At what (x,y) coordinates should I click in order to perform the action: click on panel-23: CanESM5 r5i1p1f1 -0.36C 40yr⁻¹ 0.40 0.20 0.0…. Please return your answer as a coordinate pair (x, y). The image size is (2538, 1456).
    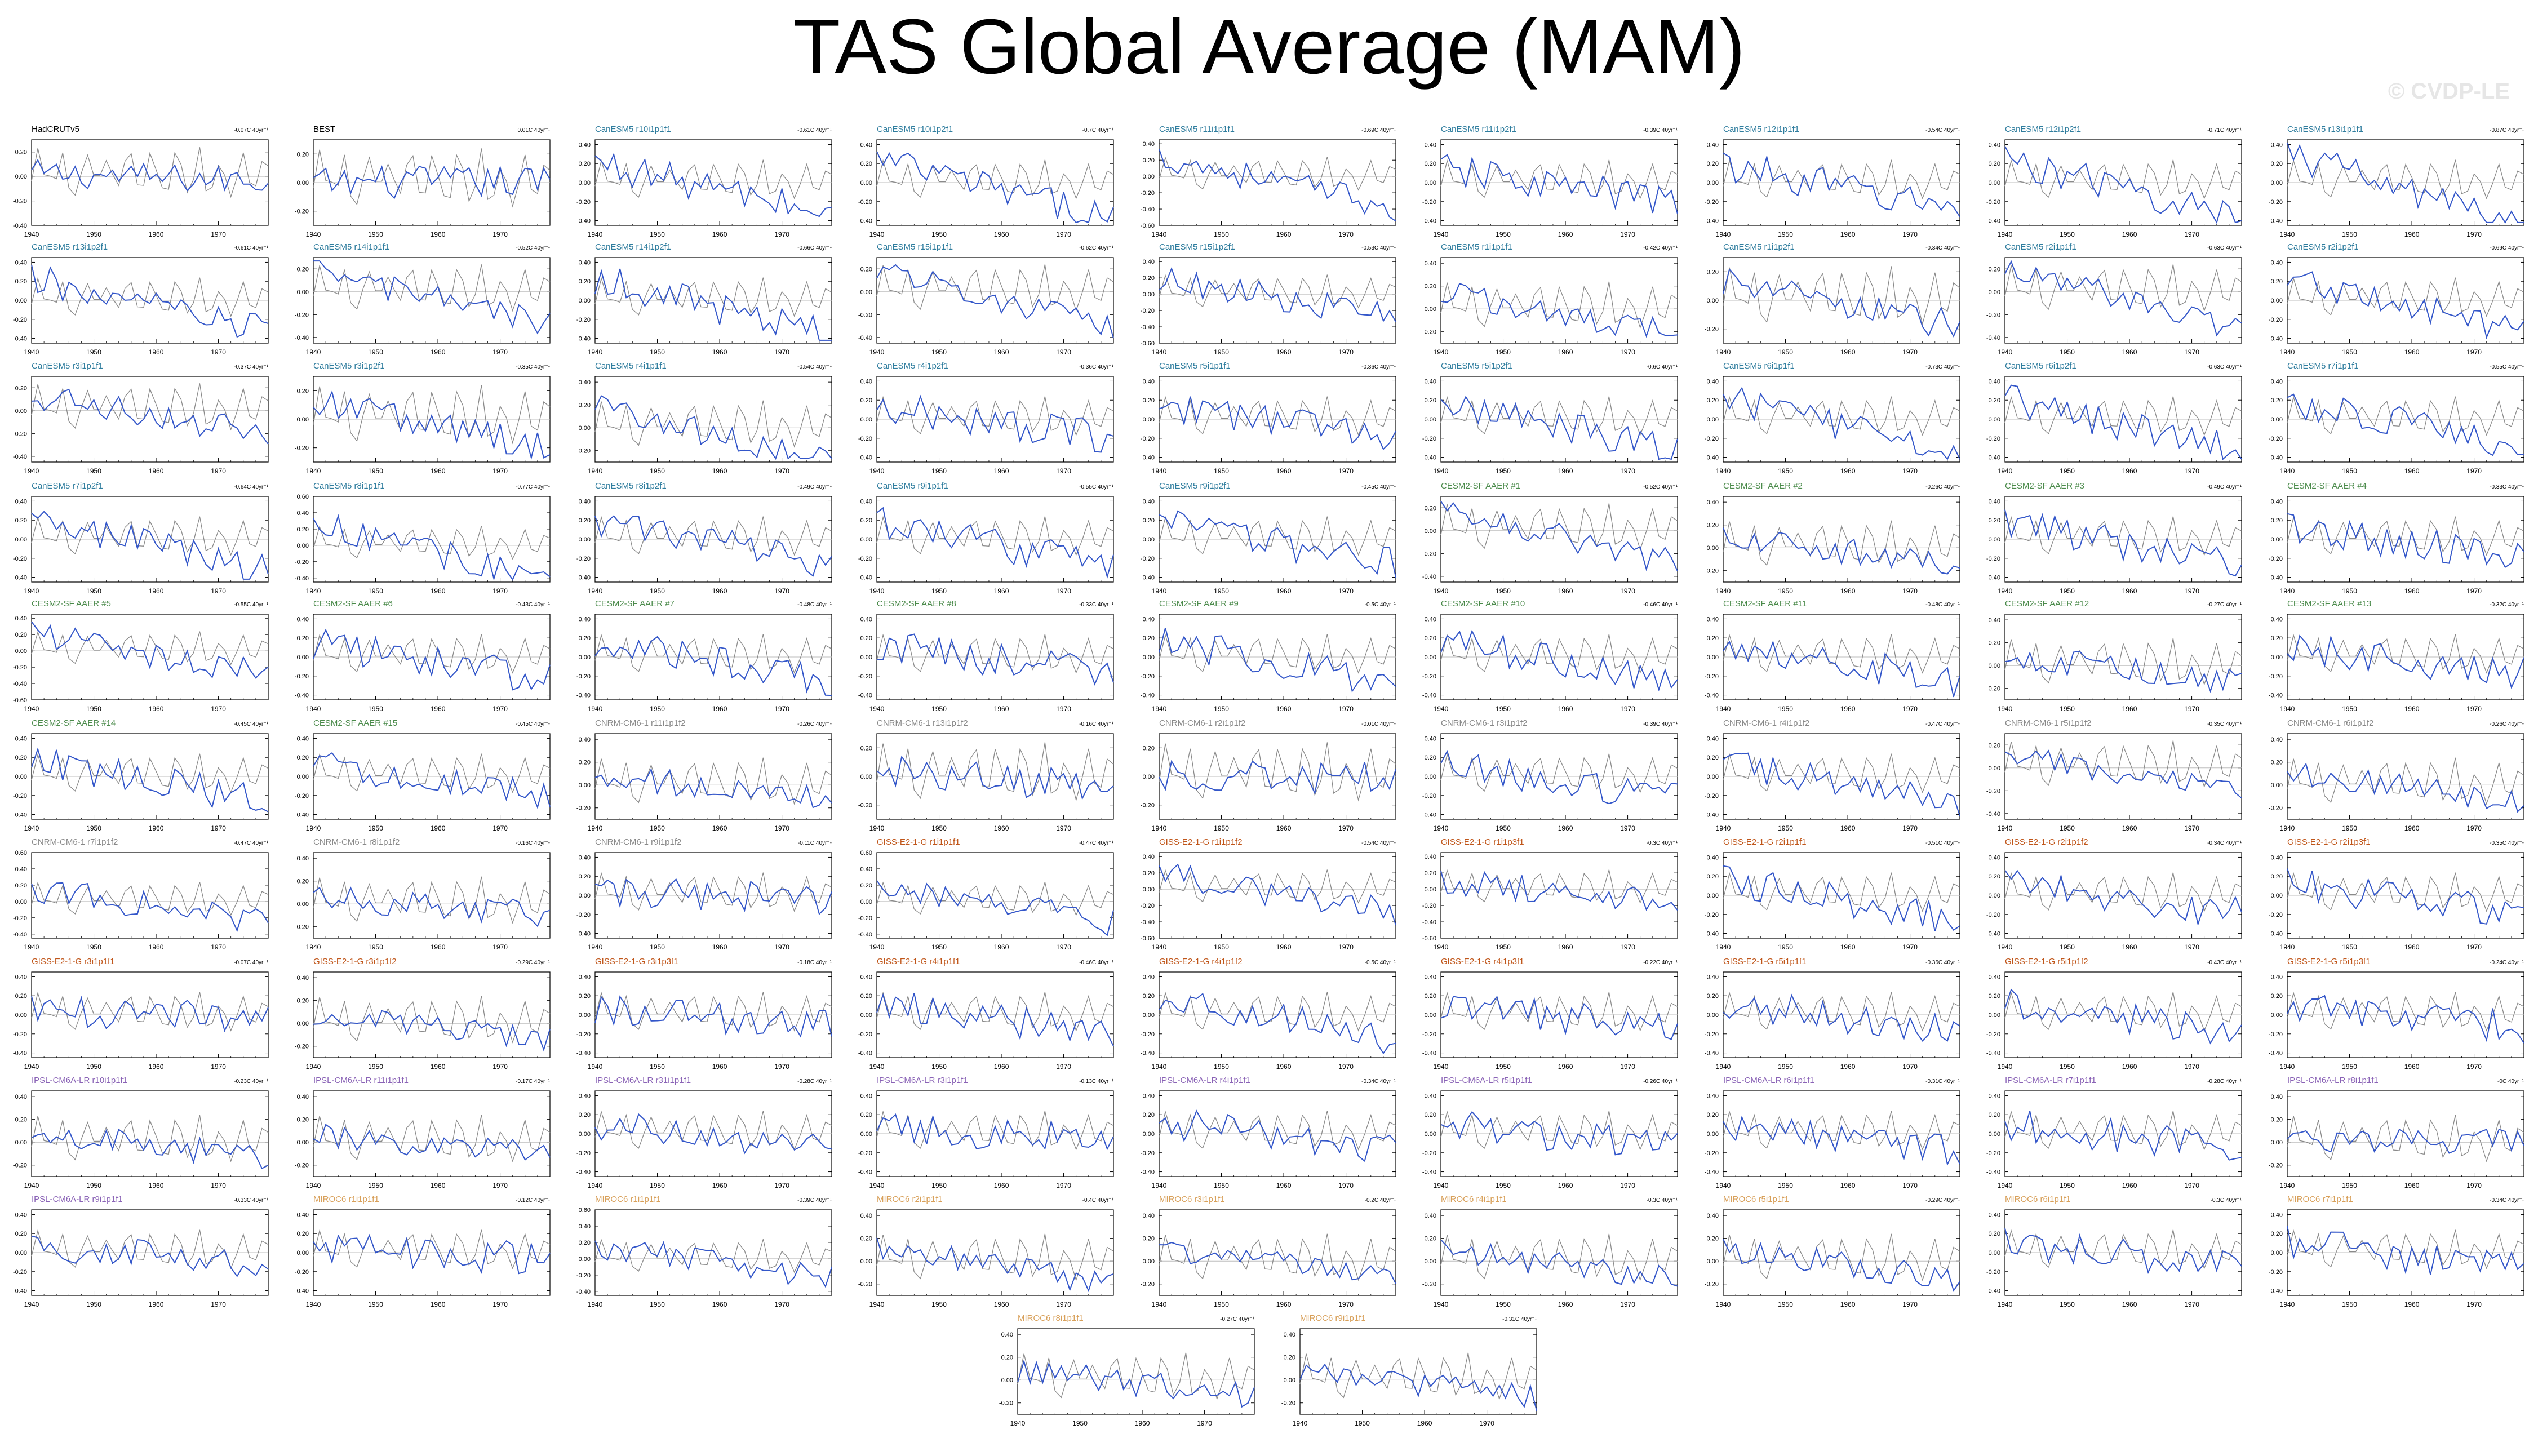
    Looking at the image, I should click on (1268, 418).